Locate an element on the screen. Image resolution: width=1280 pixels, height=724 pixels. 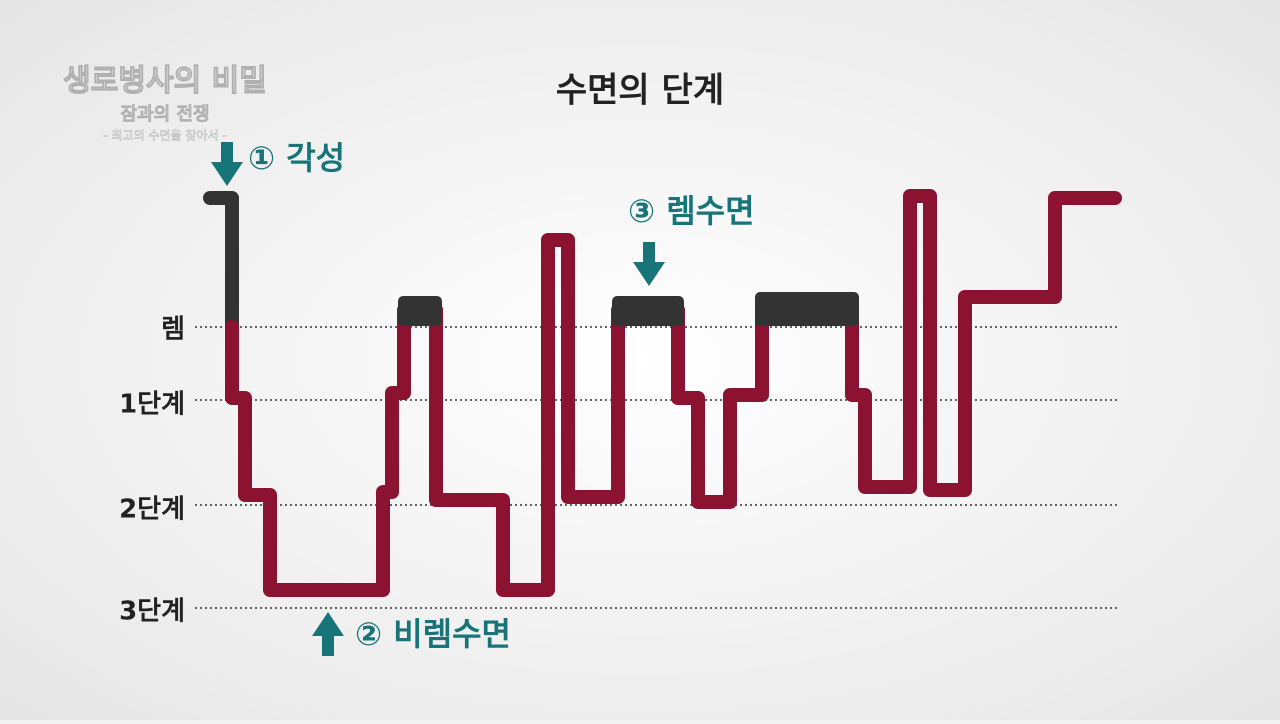
annotation: ② 비렘수면 is located at coordinates (433, 634).